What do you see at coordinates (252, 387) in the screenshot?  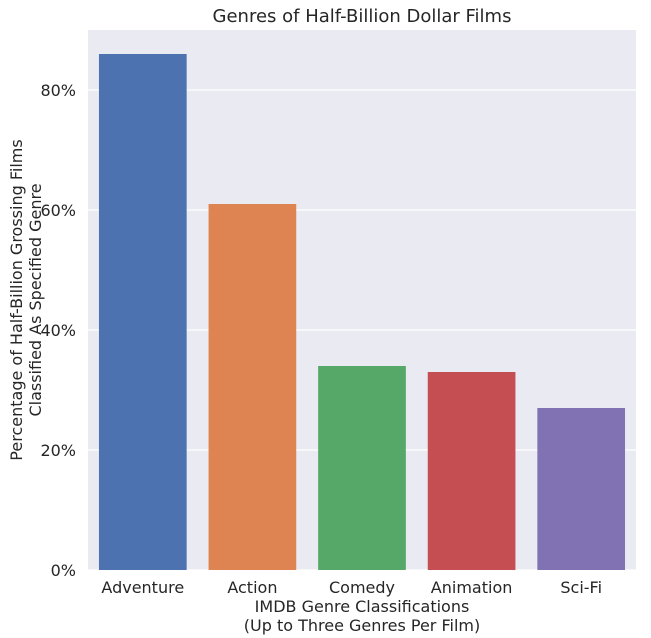 I see `bar-action` at bounding box center [252, 387].